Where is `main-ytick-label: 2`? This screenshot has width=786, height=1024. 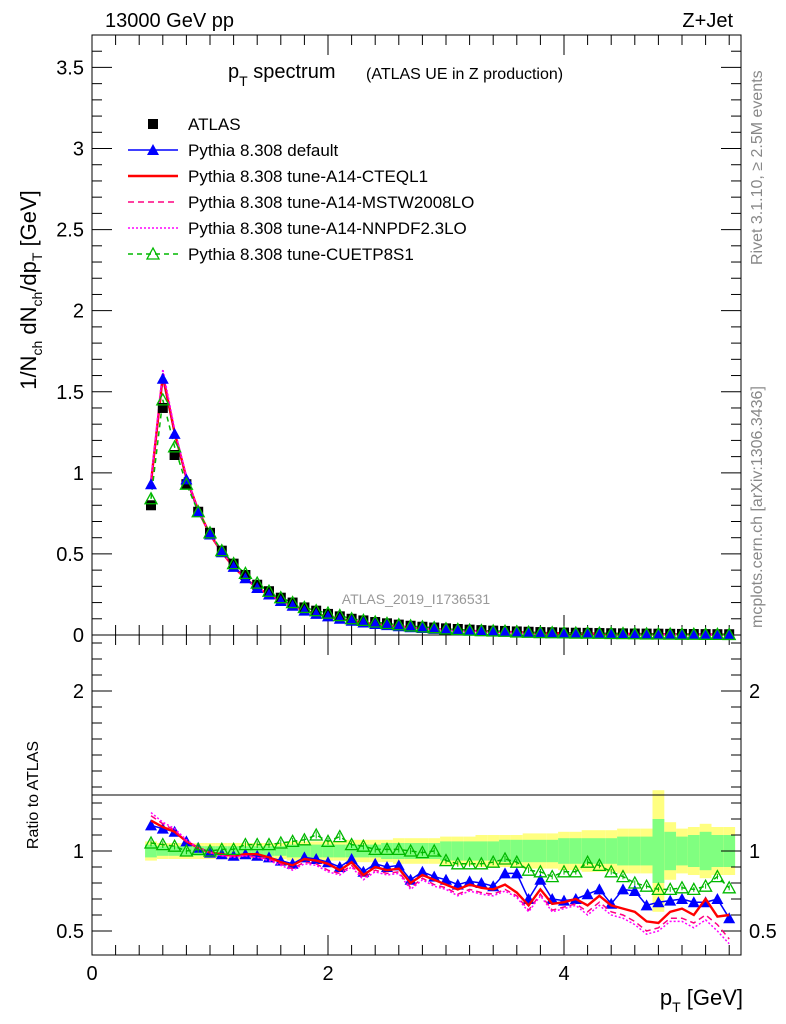 main-ytick-label: 2 is located at coordinates (78, 312).